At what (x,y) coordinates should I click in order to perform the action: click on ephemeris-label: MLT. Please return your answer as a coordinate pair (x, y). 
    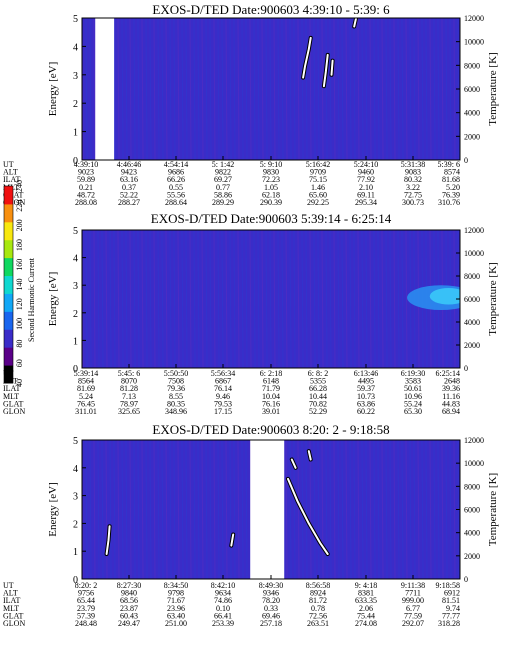
    Looking at the image, I should click on (11, 396).